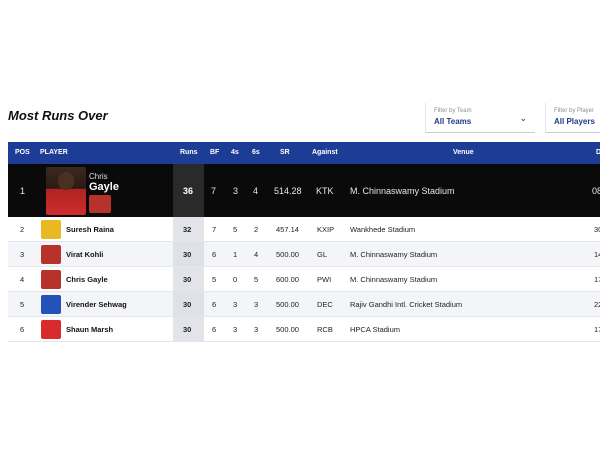 The image size is (600, 450). I want to click on cell-pos: 5, so click(22, 304).